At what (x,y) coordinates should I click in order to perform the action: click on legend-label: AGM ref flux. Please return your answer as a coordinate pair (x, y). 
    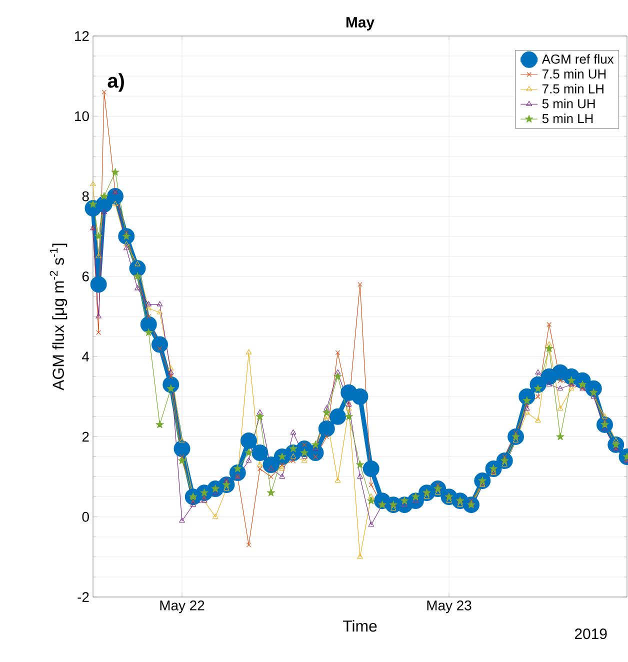
    Looking at the image, I should click on (578, 59).